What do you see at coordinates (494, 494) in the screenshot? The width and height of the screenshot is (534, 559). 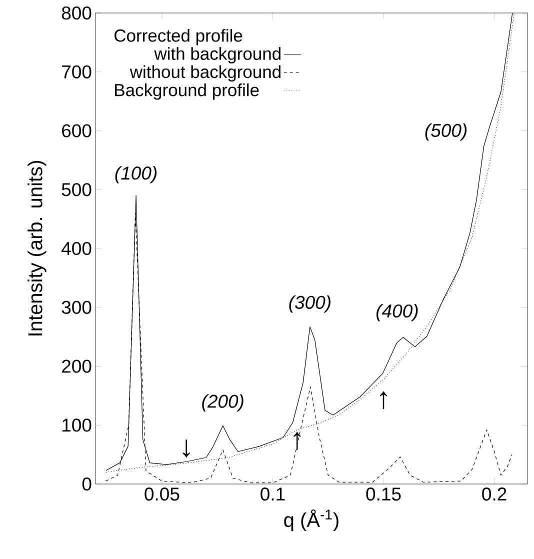 I see `x-tick-label: 0.2` at bounding box center [494, 494].